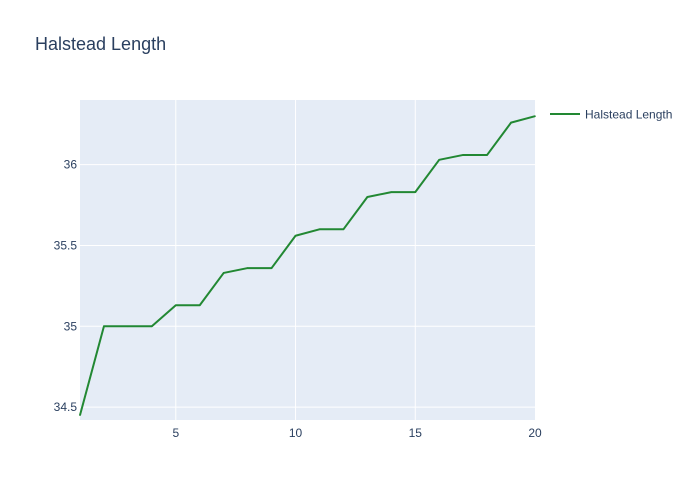  What do you see at coordinates (71, 165) in the screenshot?
I see `y-tick-label: 36` at bounding box center [71, 165].